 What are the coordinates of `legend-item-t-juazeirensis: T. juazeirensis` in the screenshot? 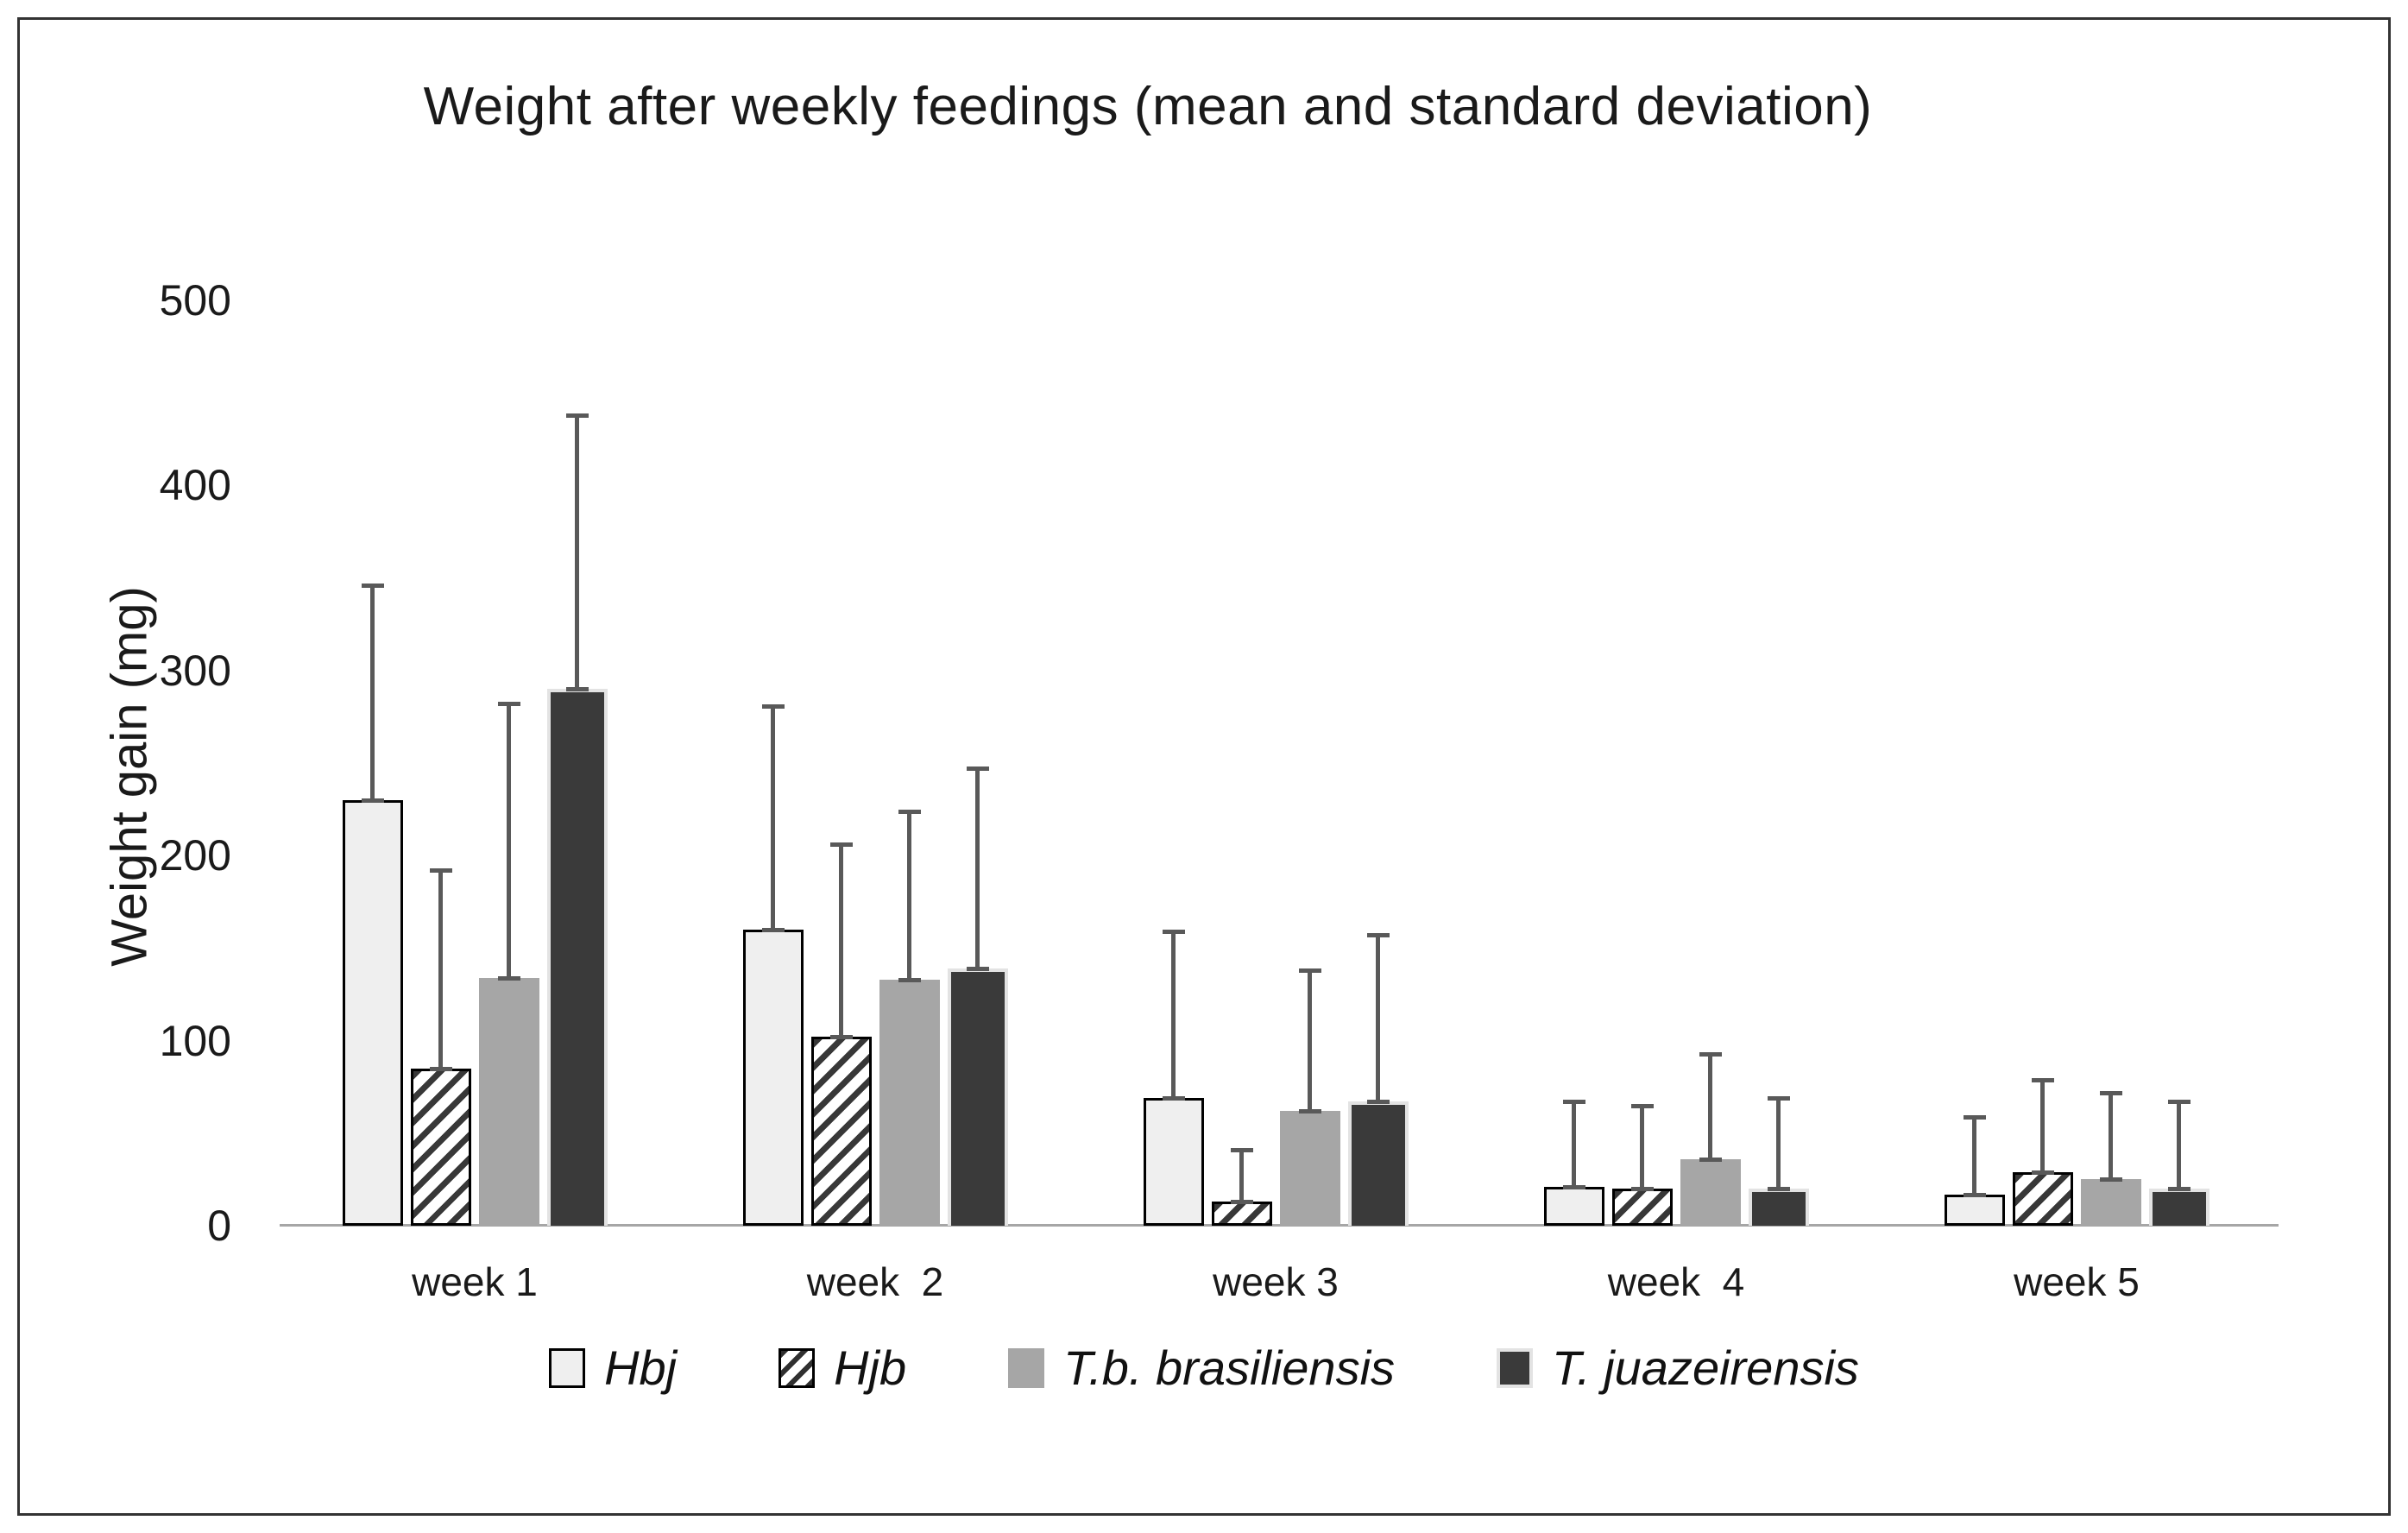 It's located at (1678, 1368).